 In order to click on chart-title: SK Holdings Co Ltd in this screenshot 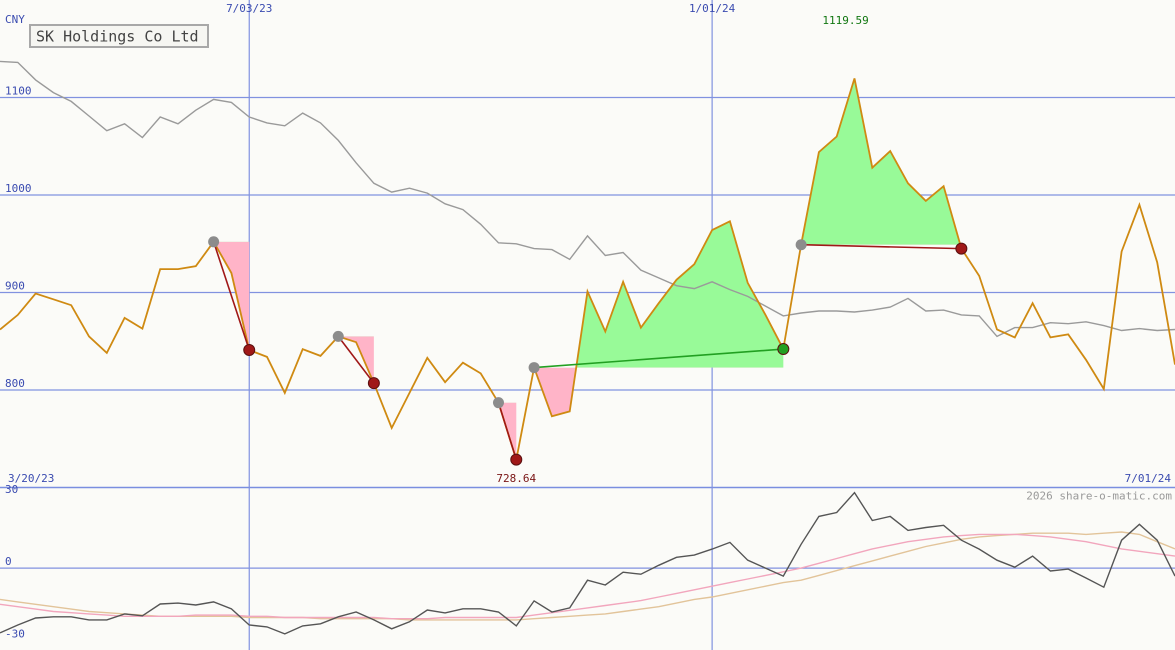, I will do `click(117, 37)`.